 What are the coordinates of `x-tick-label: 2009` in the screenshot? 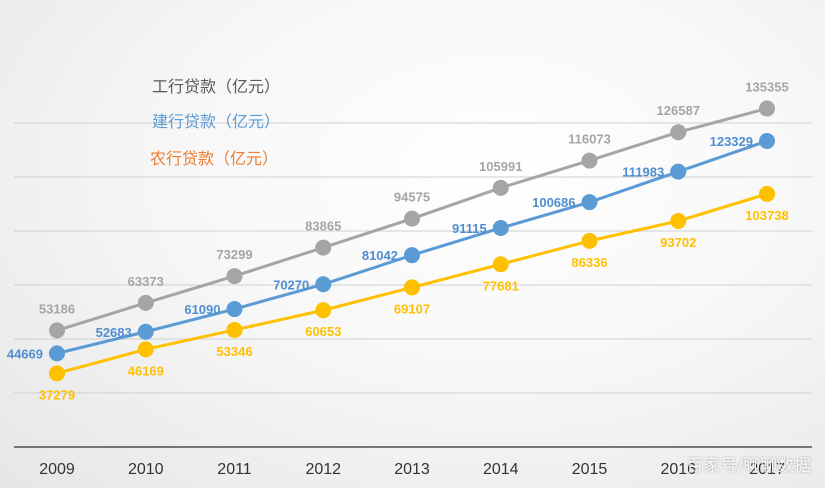 It's located at (57, 469).